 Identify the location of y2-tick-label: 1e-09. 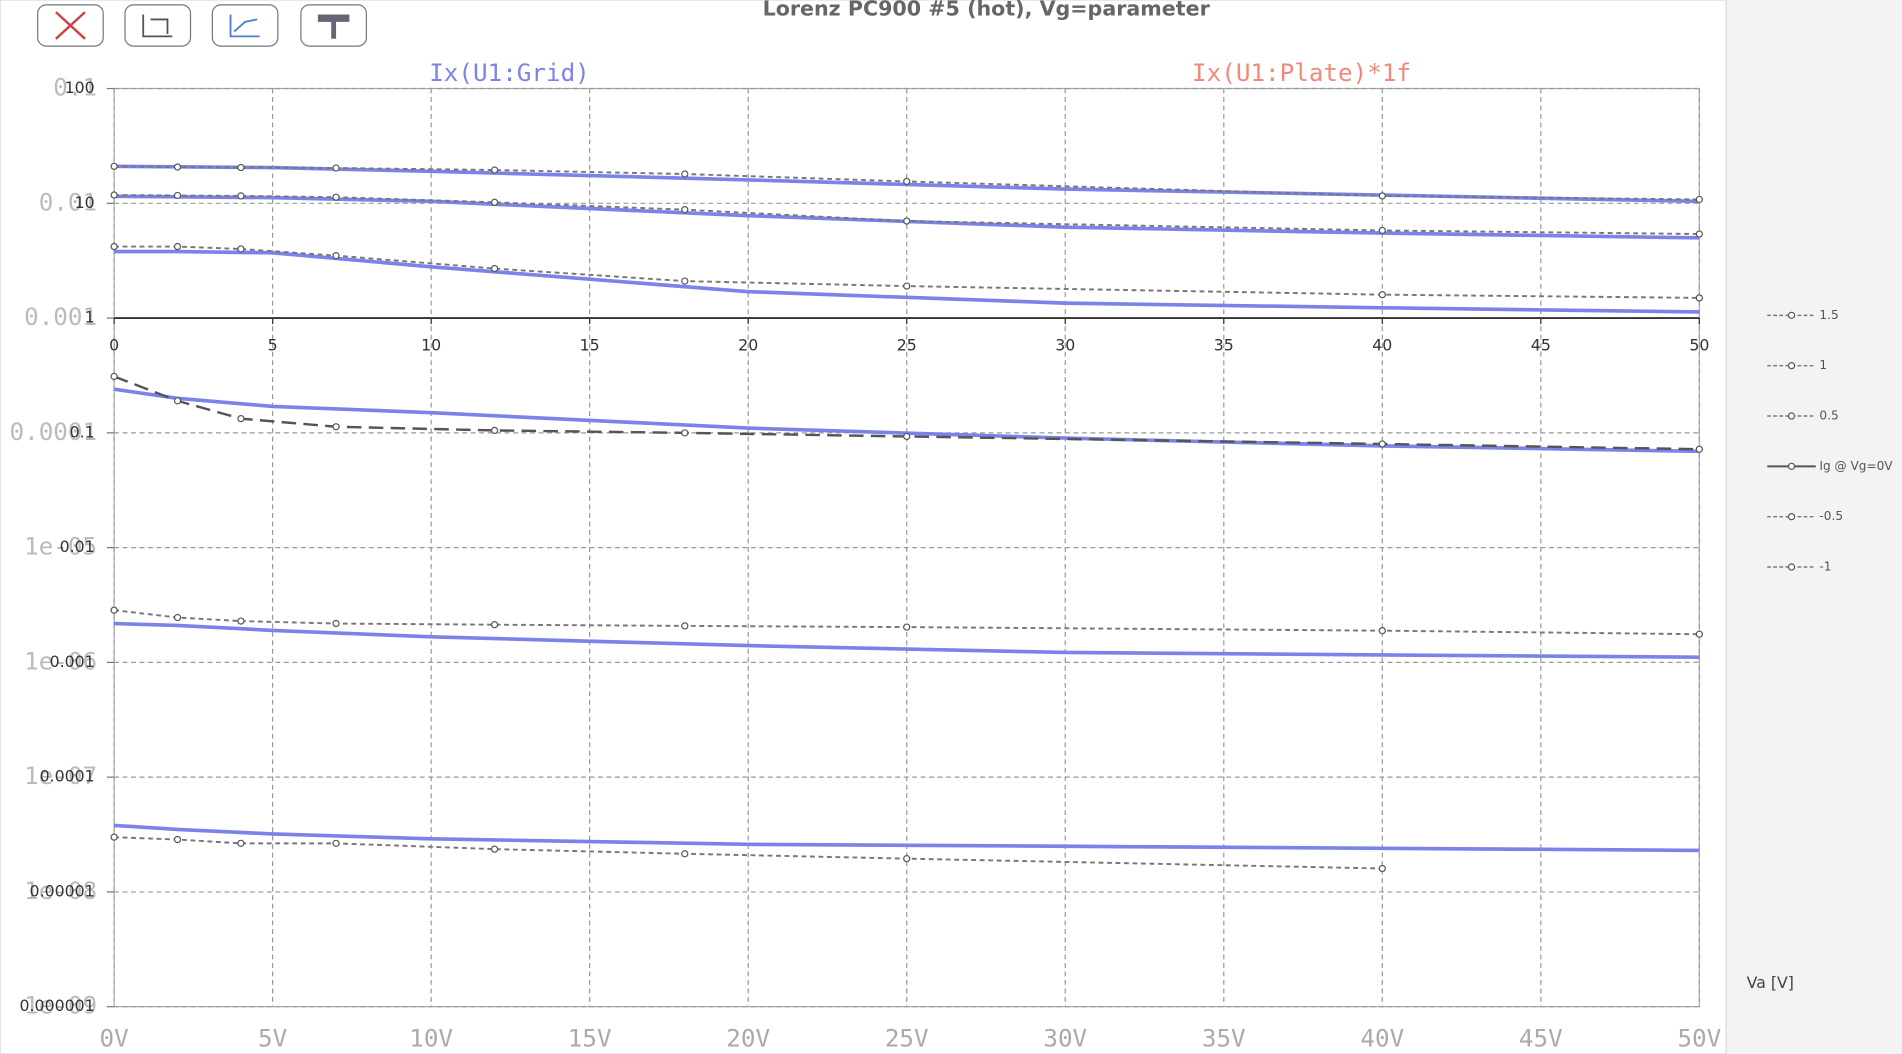
(60, 1005).